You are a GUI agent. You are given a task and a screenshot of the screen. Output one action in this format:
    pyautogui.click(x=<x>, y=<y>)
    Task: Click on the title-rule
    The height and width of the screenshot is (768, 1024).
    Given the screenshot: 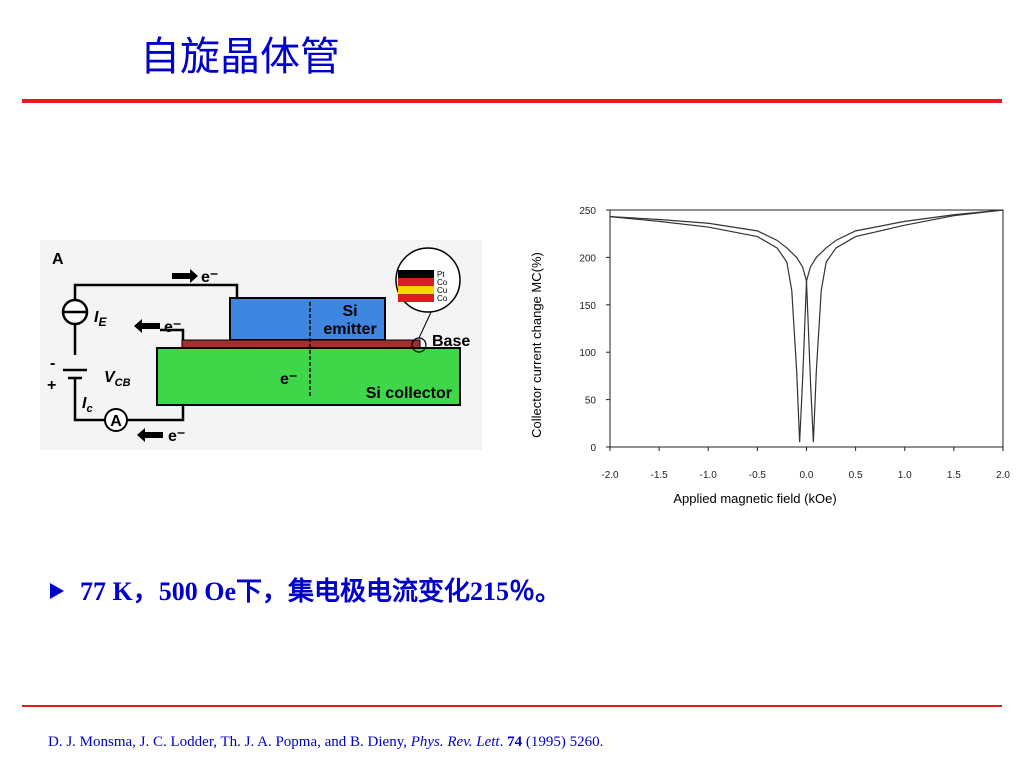 What is the action you would take?
    pyautogui.click(x=512, y=101)
    